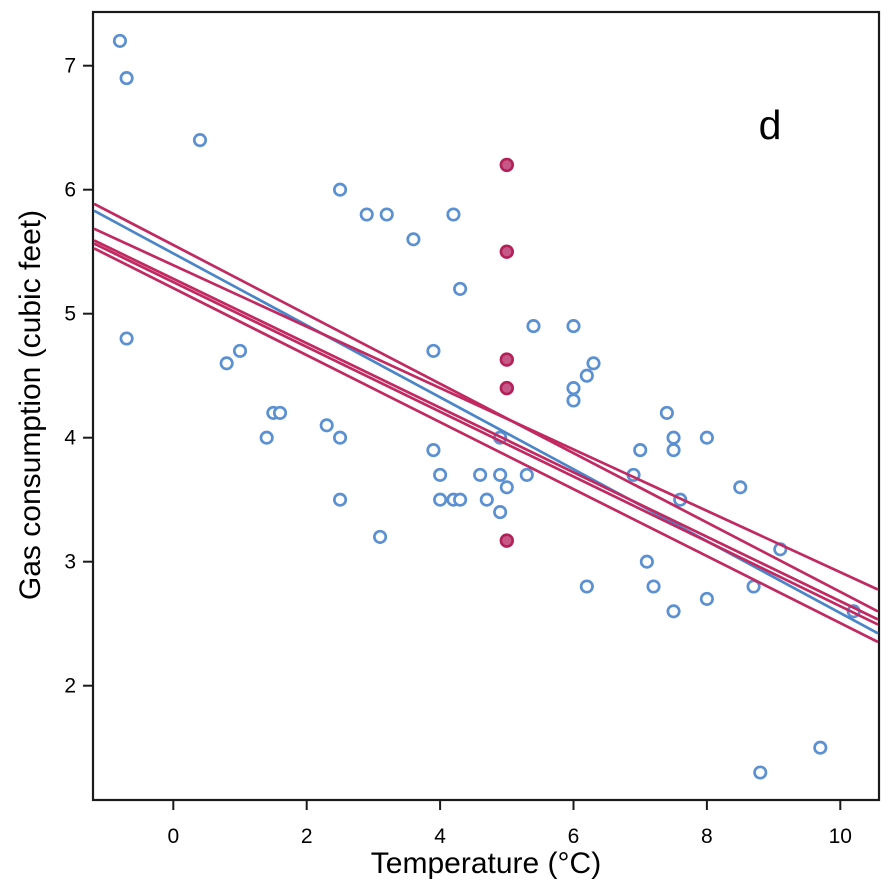 The width and height of the screenshot is (892, 890). What do you see at coordinates (70, 438) in the screenshot?
I see `y-tick-label: 4` at bounding box center [70, 438].